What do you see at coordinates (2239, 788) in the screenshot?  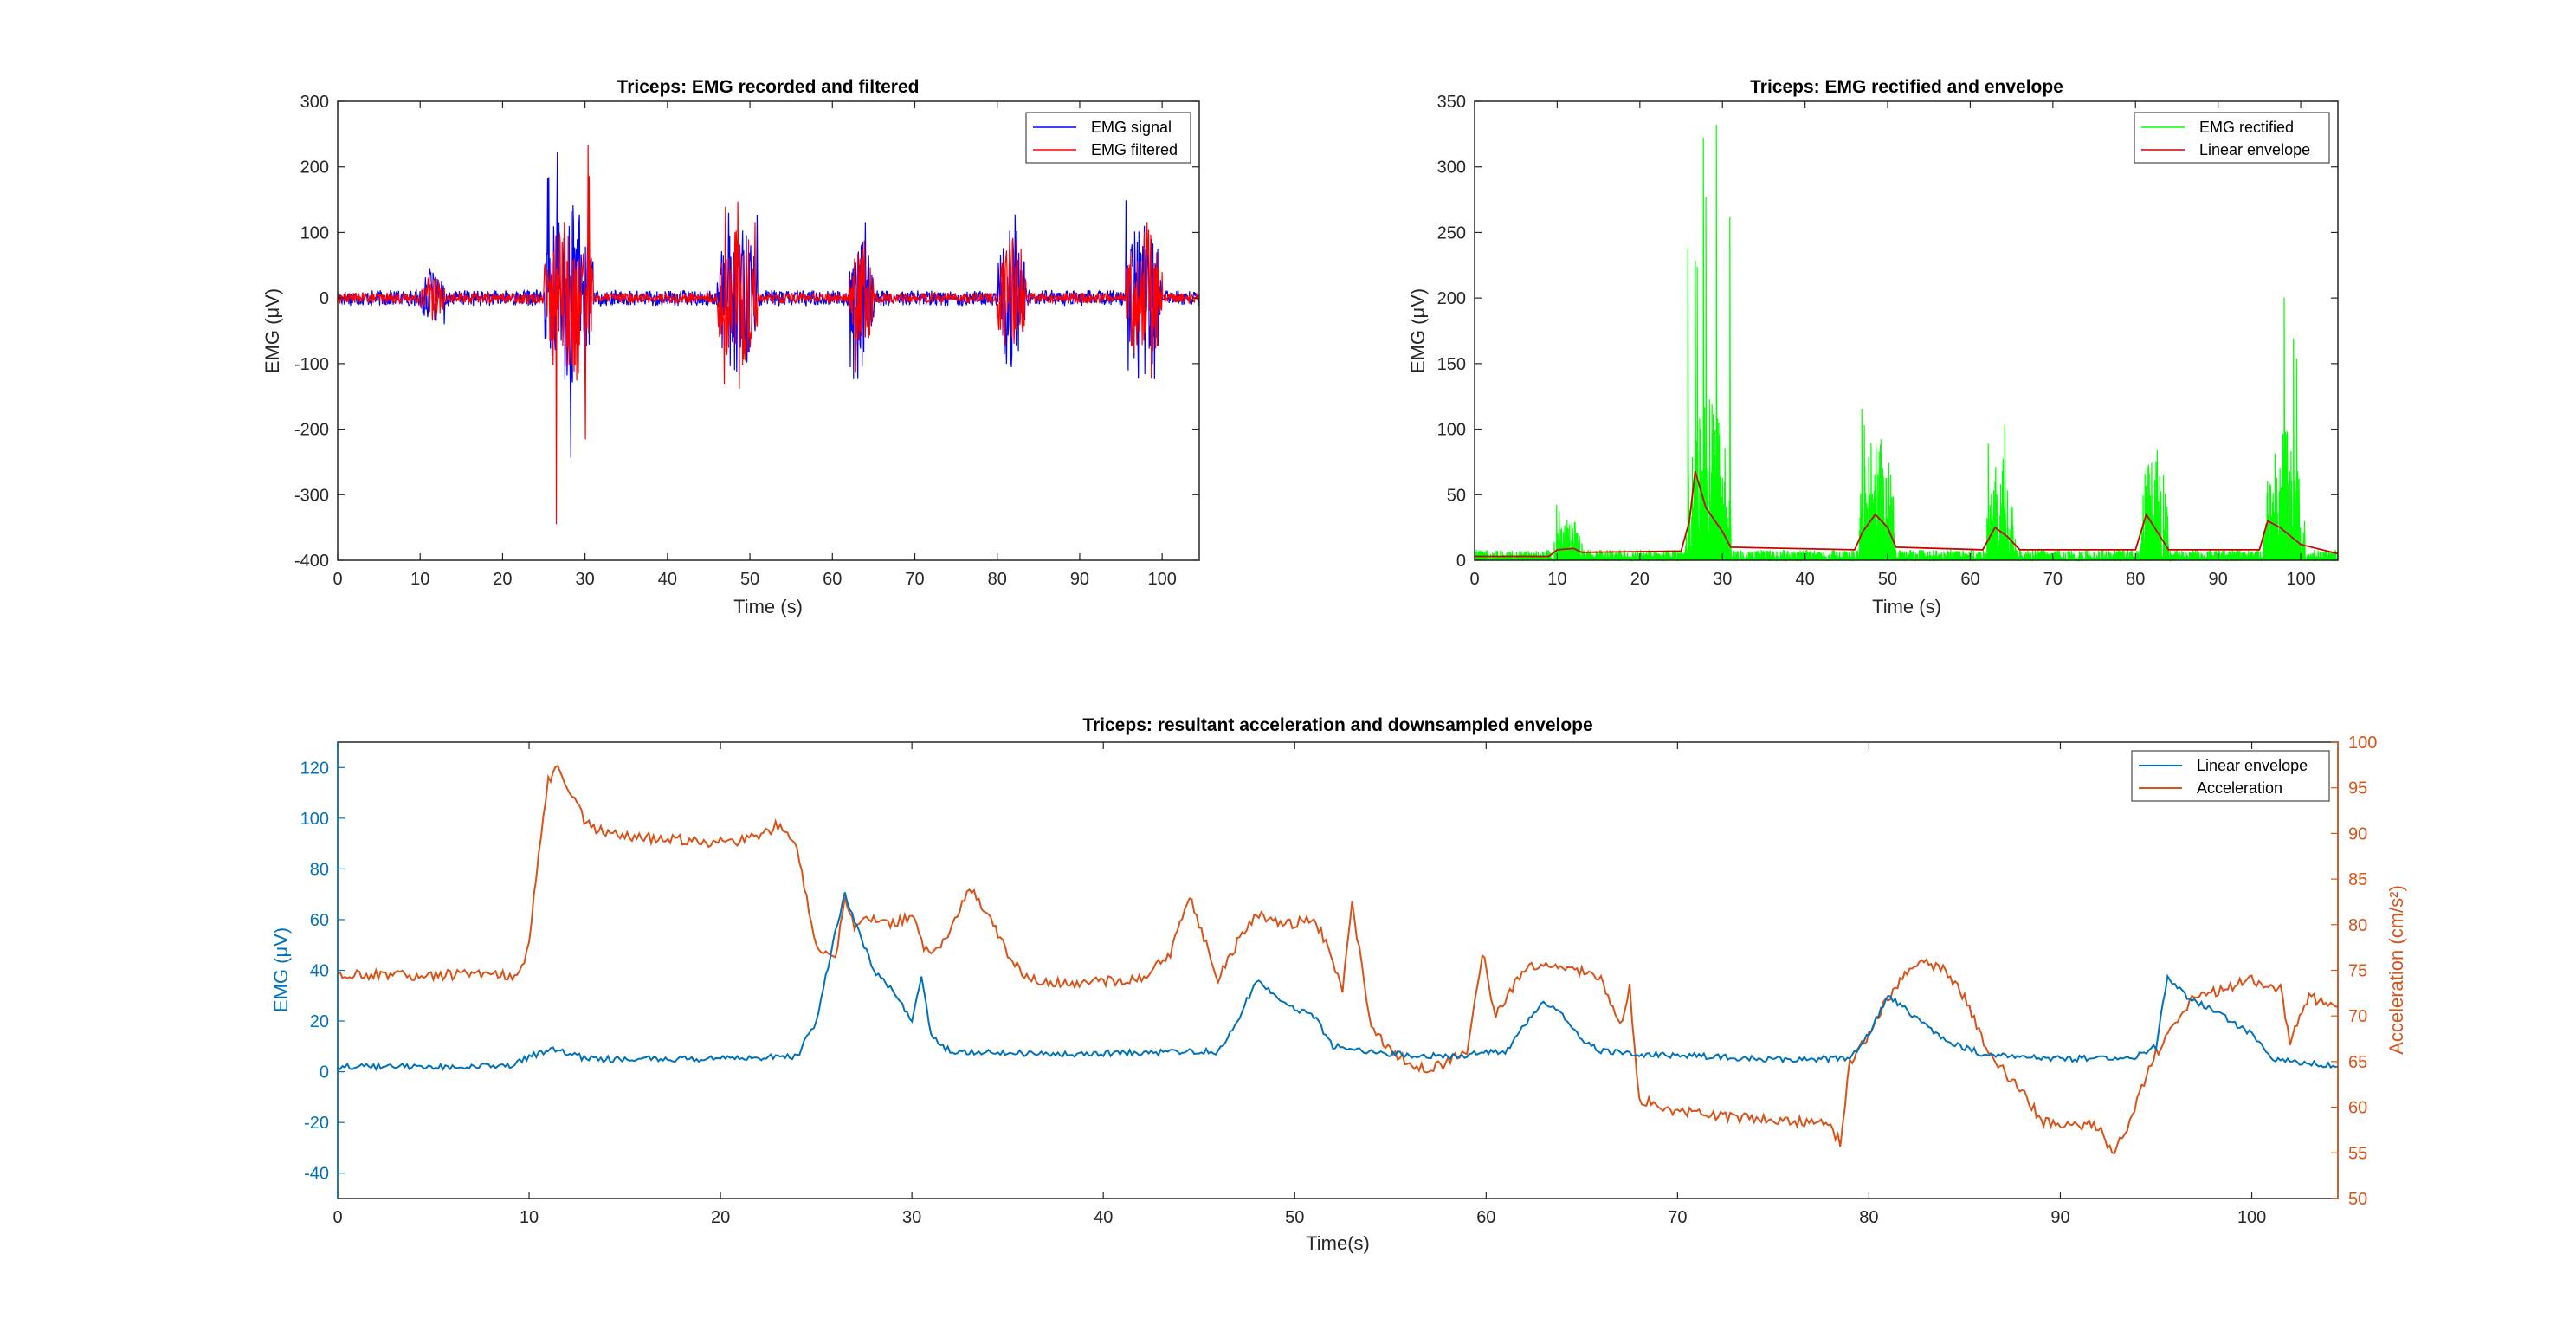 I see `legend-label-acceleration: Acceleration` at bounding box center [2239, 788].